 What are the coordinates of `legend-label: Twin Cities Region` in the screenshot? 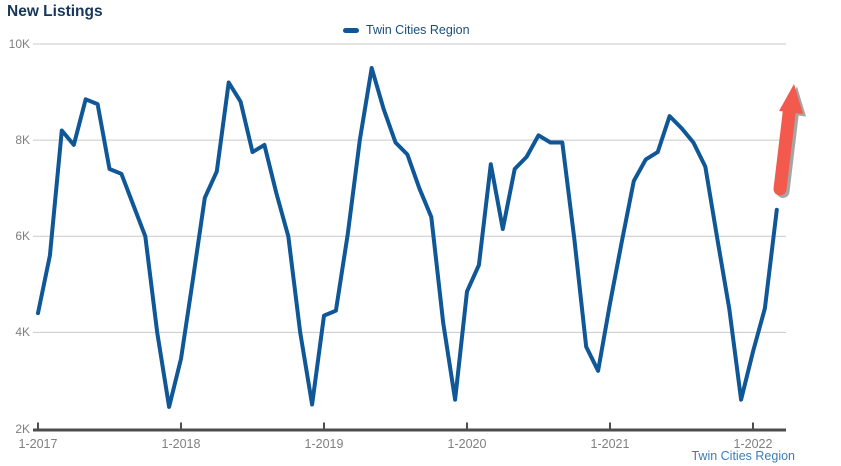 It's located at (418, 30).